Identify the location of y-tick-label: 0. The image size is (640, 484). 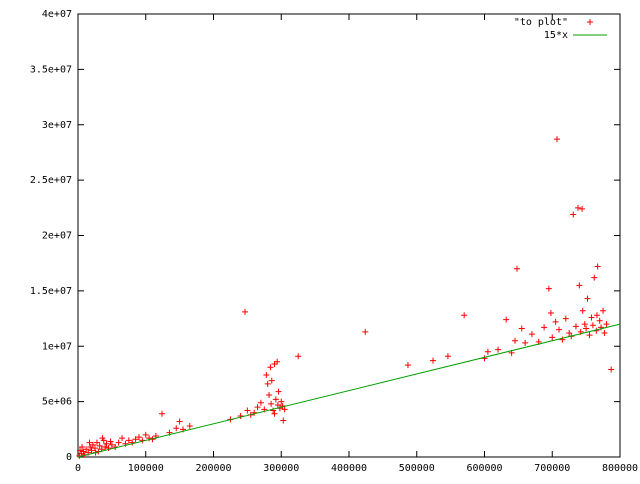
(69, 457).